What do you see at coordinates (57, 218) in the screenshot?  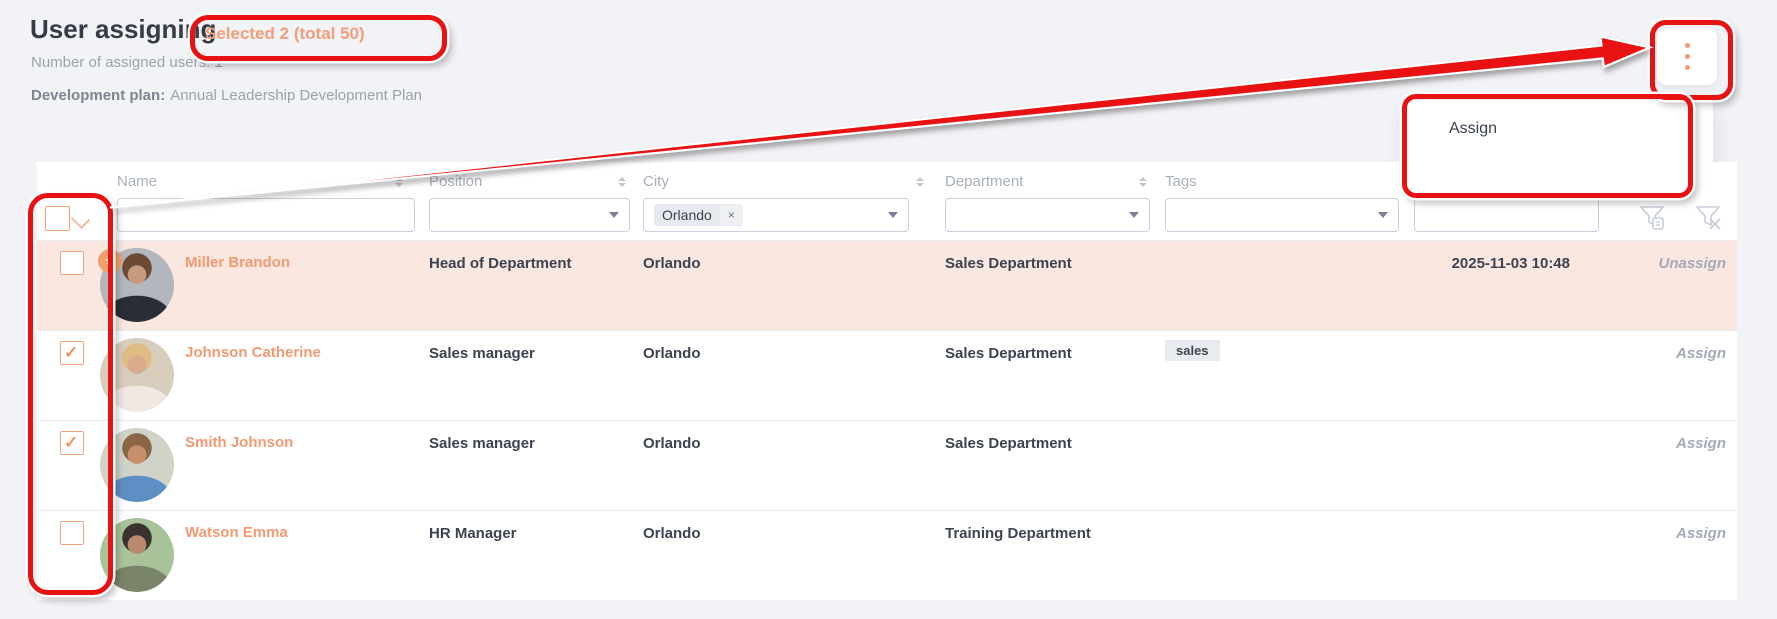 I see `select-all-checkbox` at bounding box center [57, 218].